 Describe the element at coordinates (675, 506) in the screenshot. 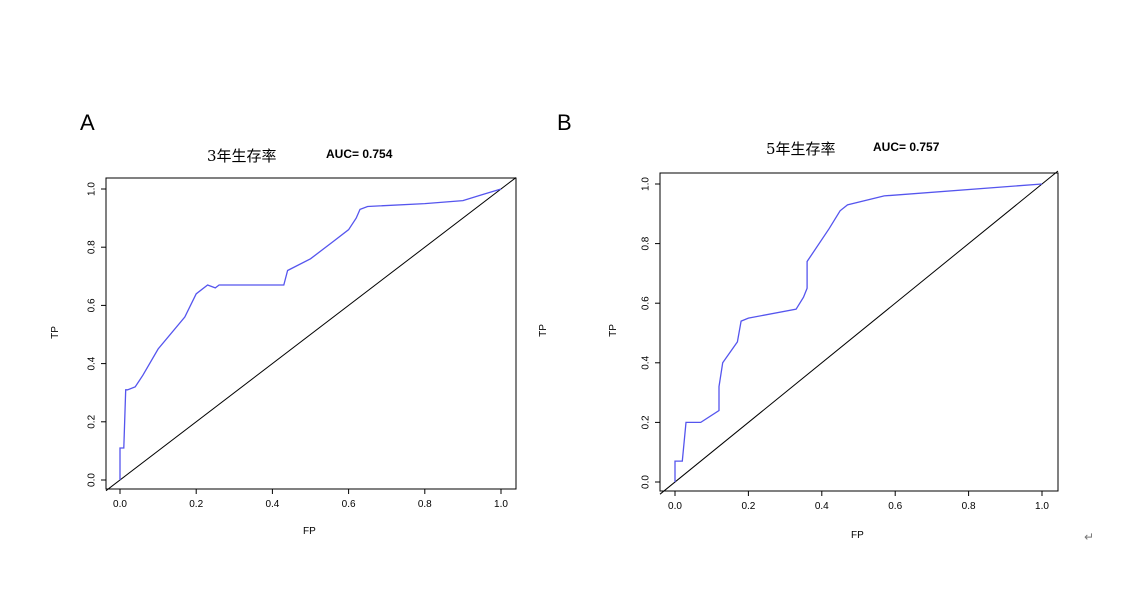

I see `chart-b-xtick-label: 0.0` at that location.